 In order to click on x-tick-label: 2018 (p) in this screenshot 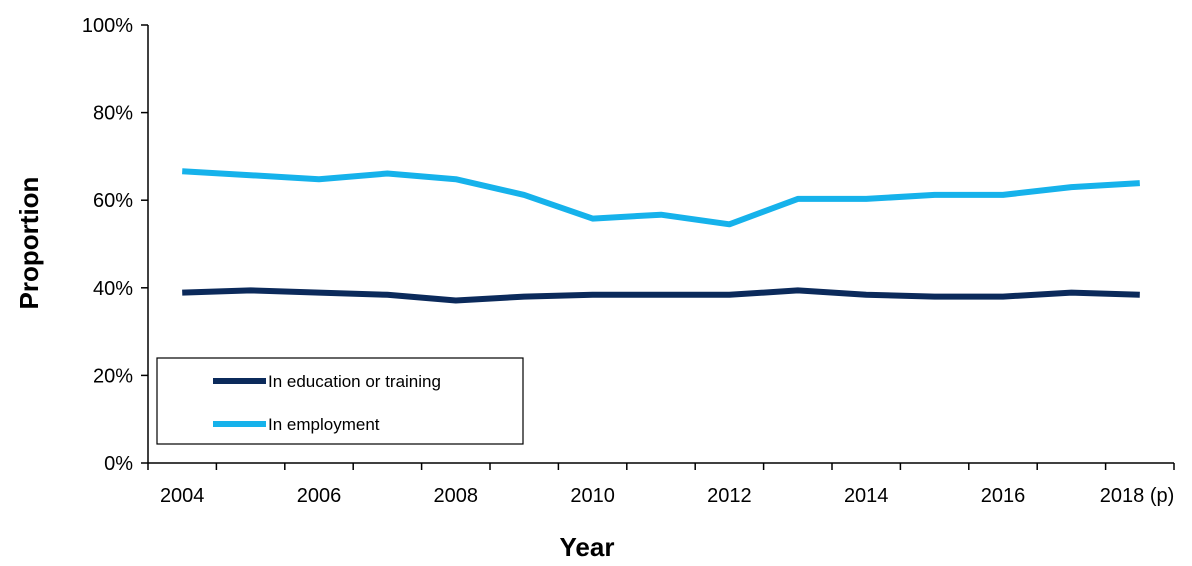, I will do `click(1137, 496)`.